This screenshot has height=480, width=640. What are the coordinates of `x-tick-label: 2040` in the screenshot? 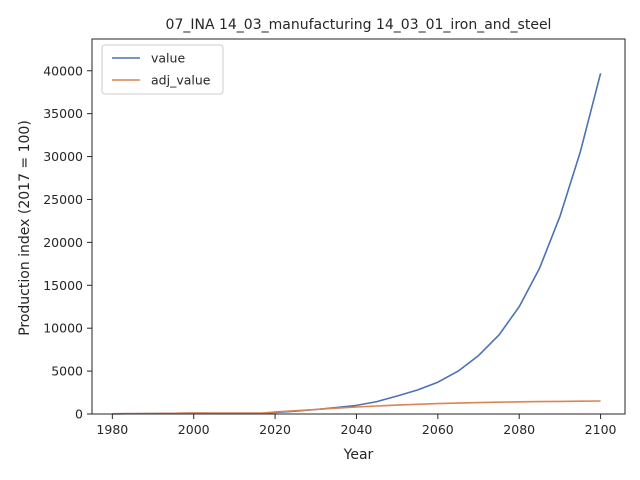 It's located at (357, 429).